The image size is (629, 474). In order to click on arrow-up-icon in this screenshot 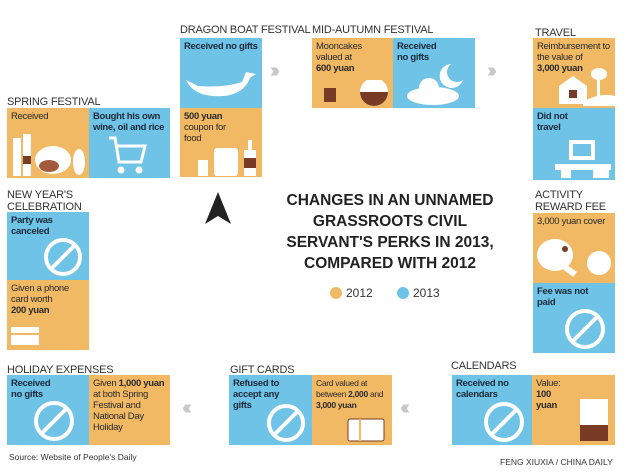, I will do `click(218, 208)`.